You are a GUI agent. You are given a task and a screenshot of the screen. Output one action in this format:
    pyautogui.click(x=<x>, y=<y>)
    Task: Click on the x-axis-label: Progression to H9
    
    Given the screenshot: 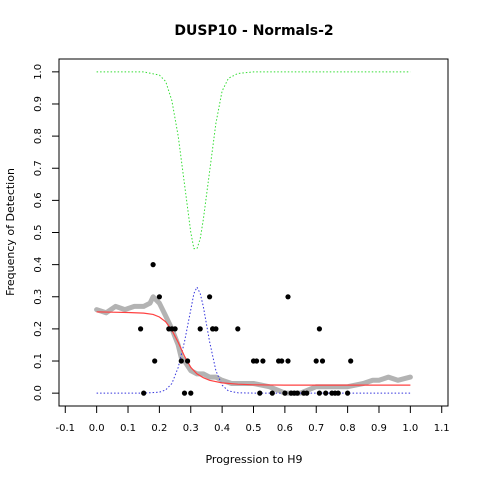 What is the action you would take?
    pyautogui.click(x=253, y=459)
    